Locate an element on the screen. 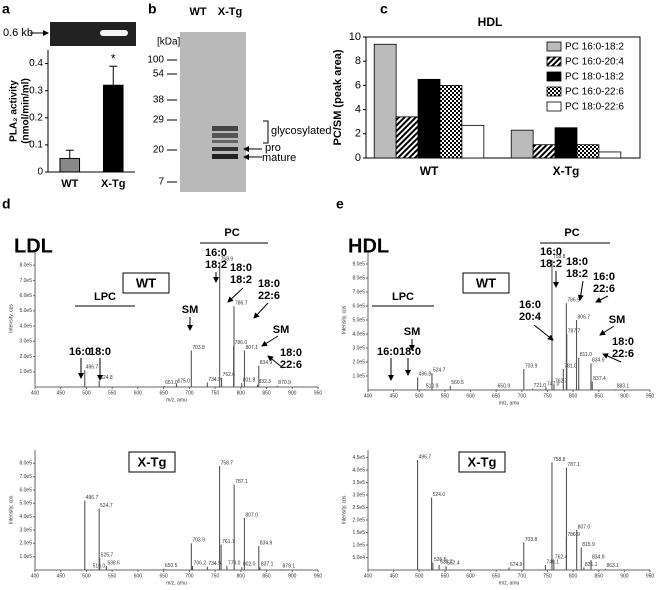 Image resolution: width=658 pixels, height=590 pixels. x-tick-label: 800 is located at coordinates (241, 576).